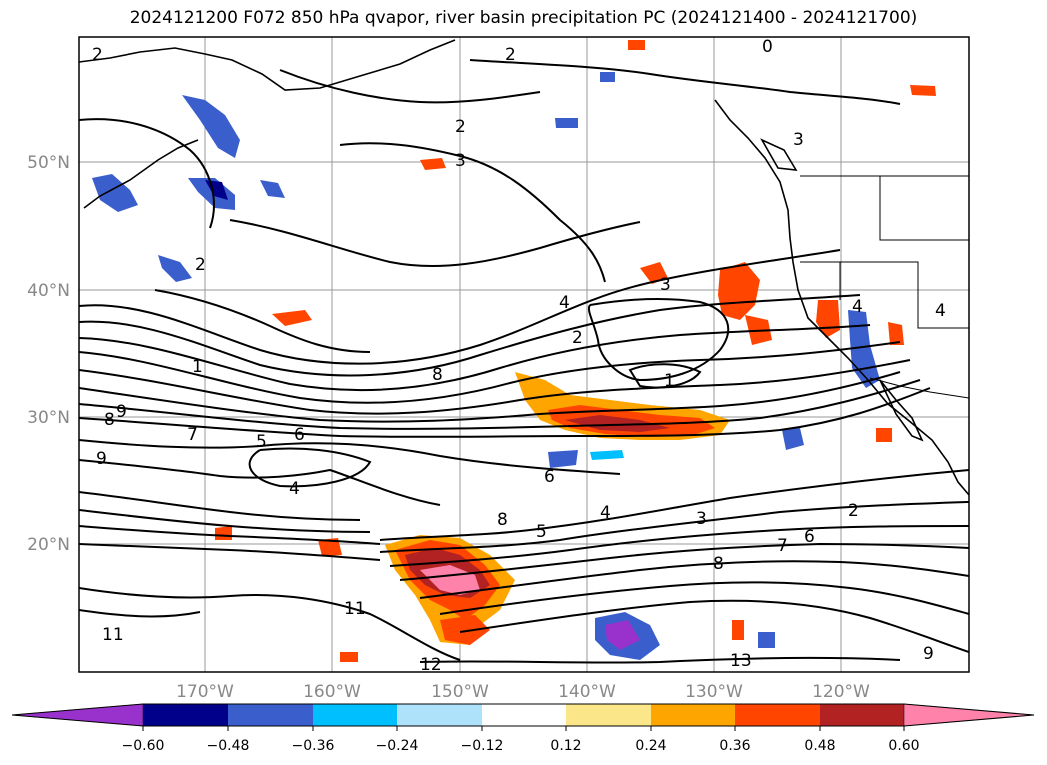  What do you see at coordinates (919, 388) in the screenshot?
I see `border-us-mexico` at bounding box center [919, 388].